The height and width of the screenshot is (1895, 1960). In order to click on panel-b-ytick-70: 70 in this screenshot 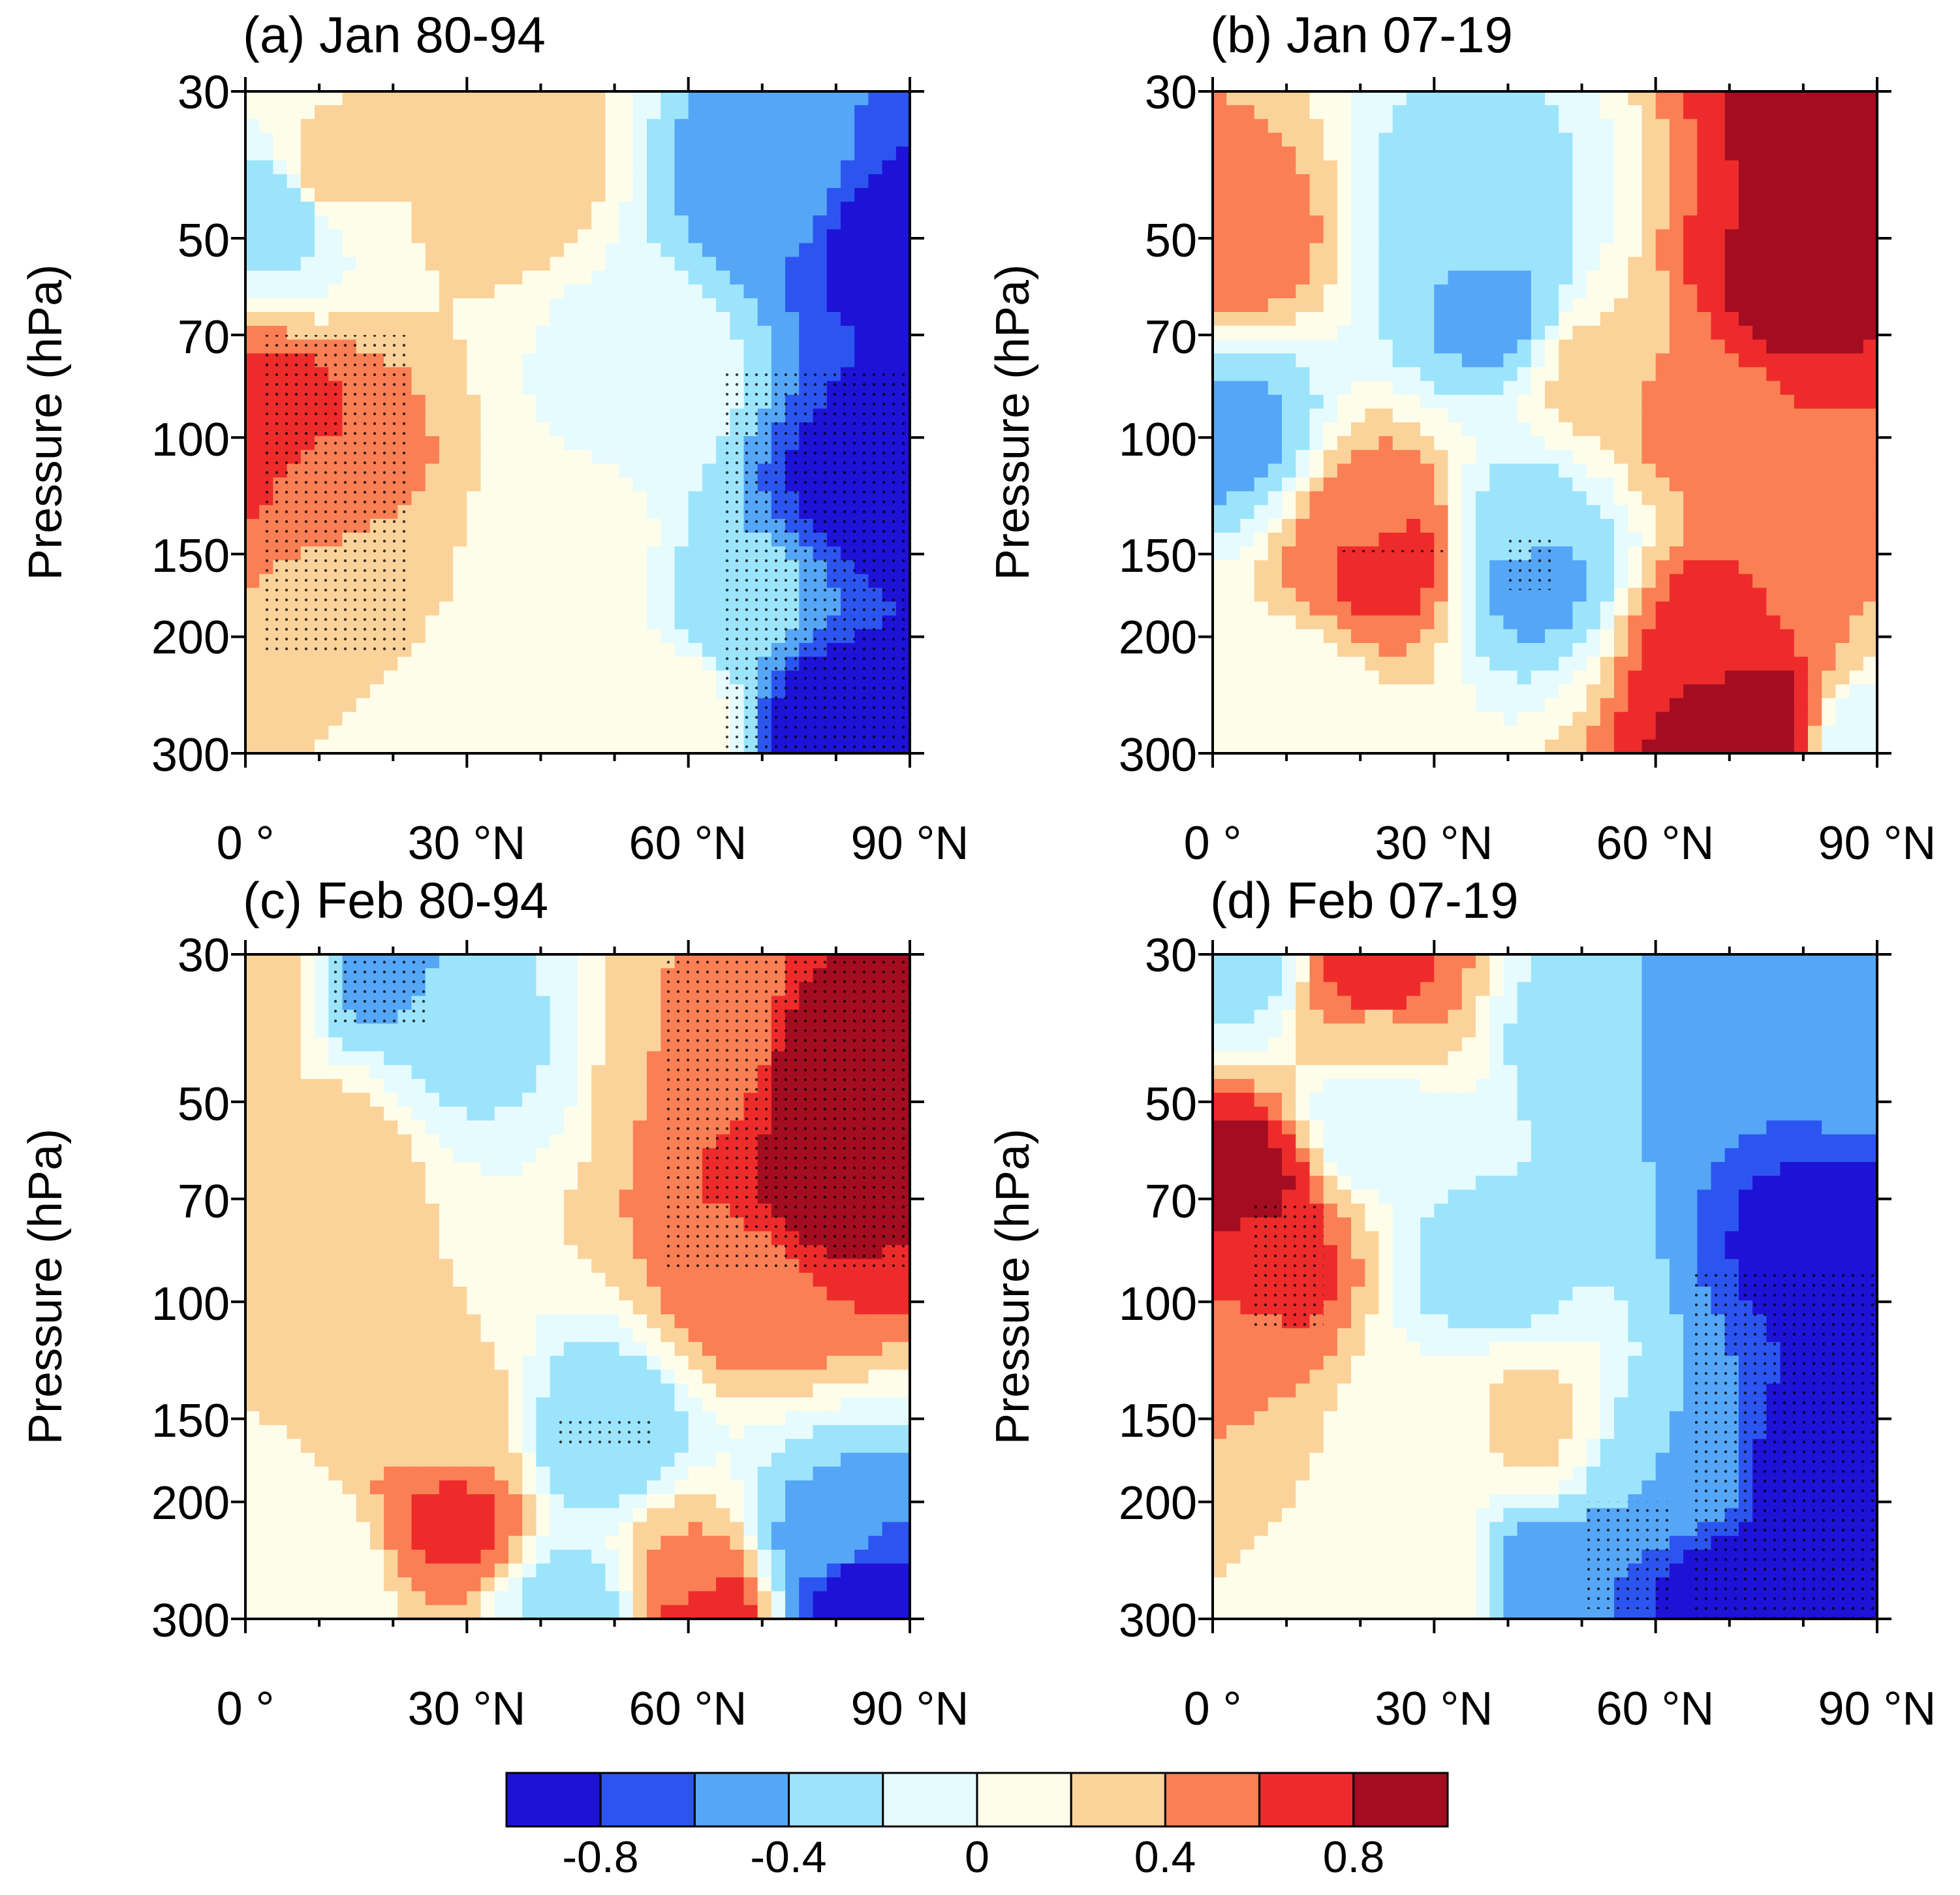, I will do `click(1171, 337)`.